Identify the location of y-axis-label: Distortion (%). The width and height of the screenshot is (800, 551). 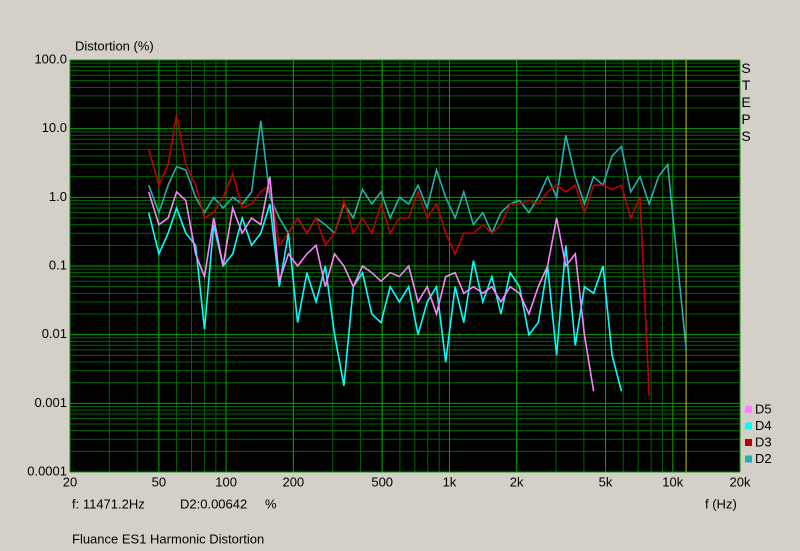
(114, 45).